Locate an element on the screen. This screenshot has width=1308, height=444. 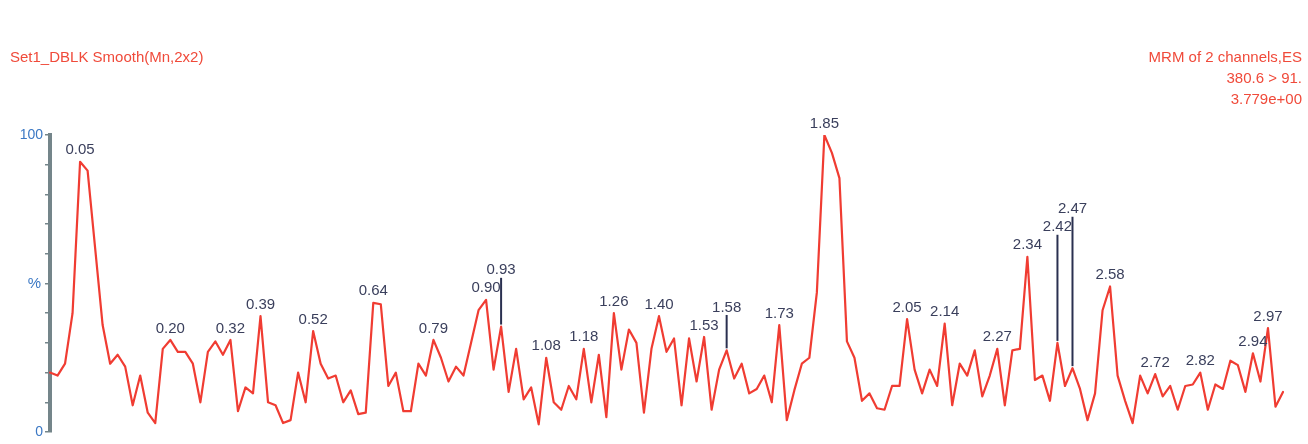
annotation: 2.97 is located at coordinates (1268, 315).